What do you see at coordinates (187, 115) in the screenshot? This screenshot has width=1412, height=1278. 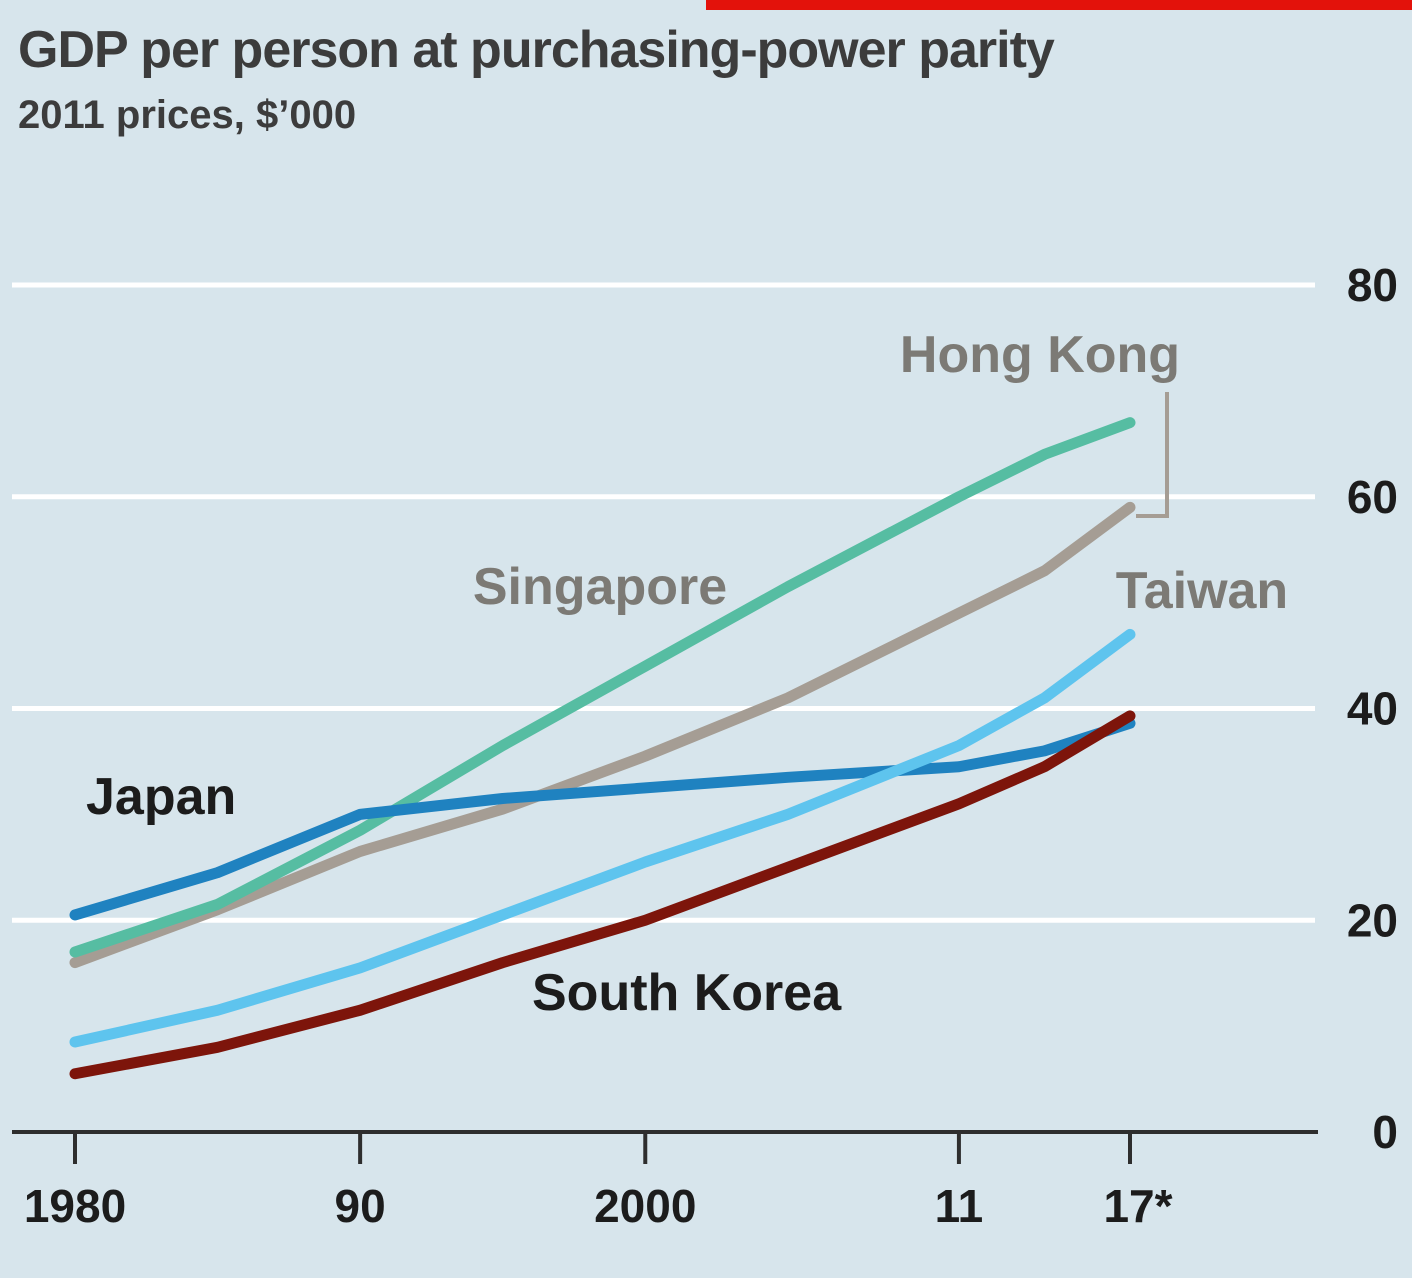 I see `chart-subtitle: 2011 prices, $’000` at bounding box center [187, 115].